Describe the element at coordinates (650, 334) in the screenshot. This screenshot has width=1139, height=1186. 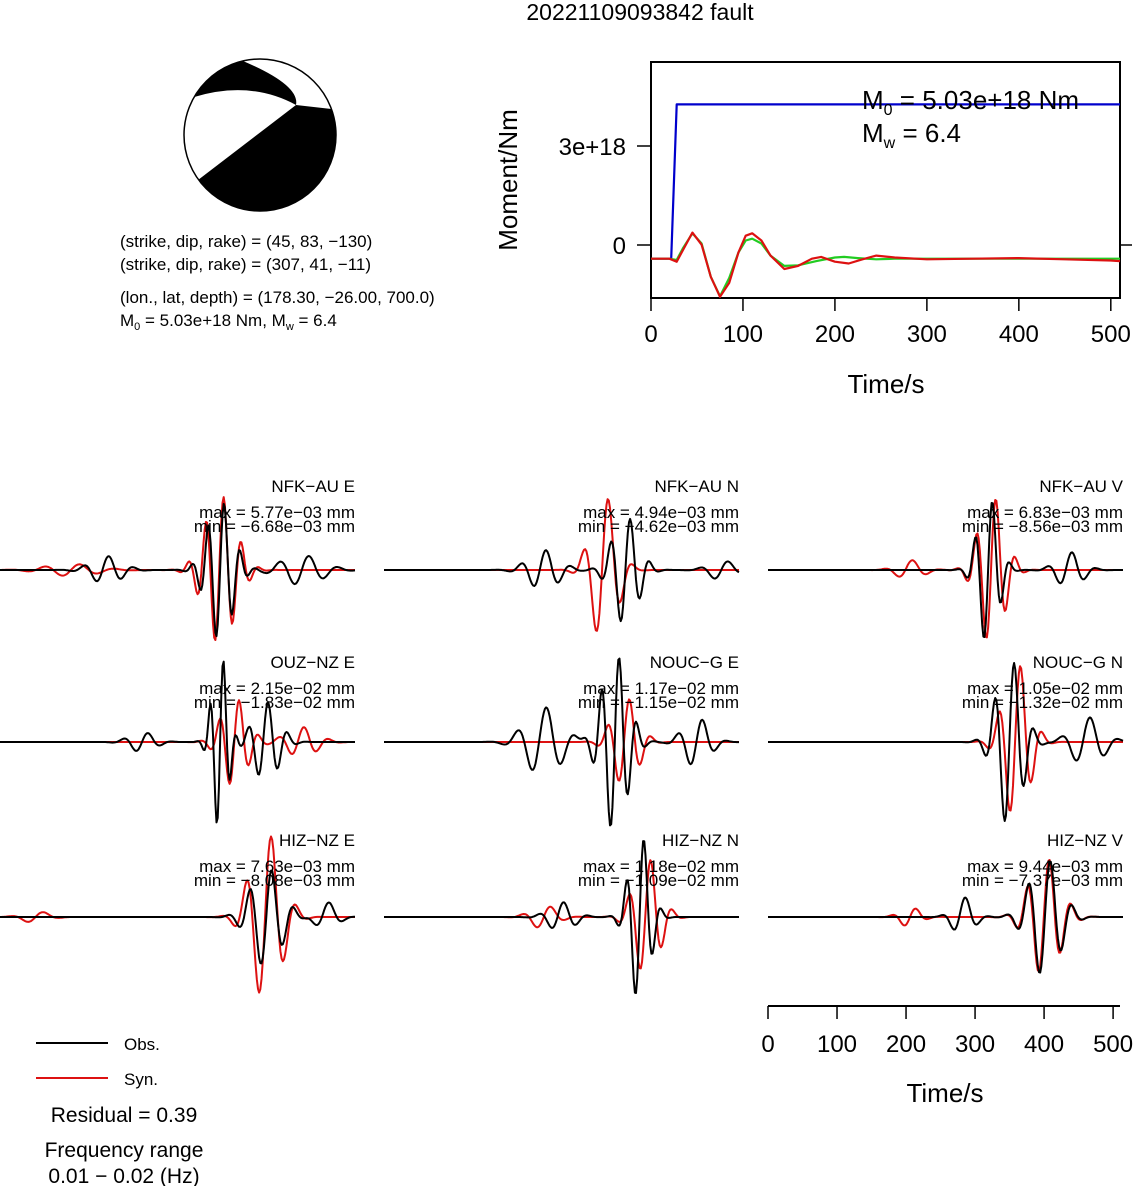
I see `xtick-label: 0` at that location.